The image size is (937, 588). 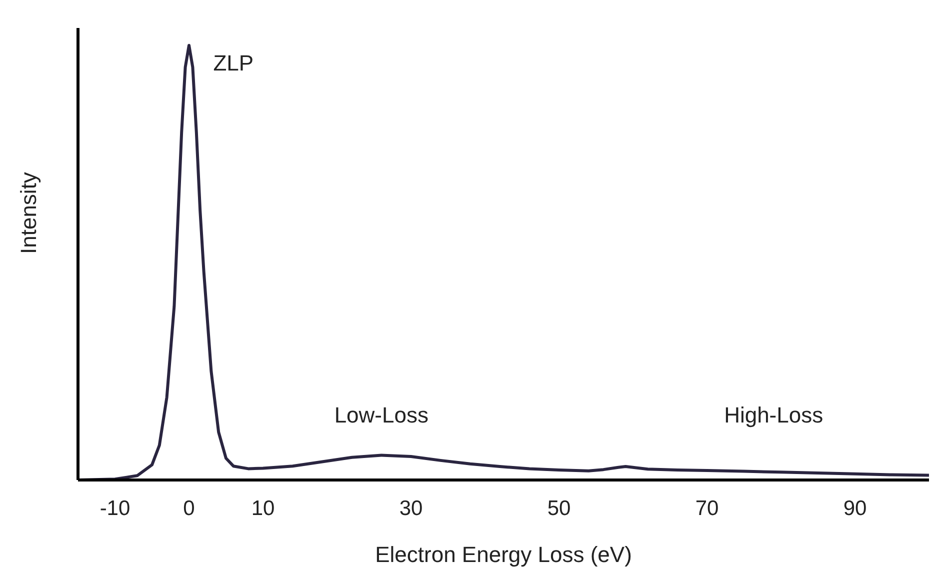 What do you see at coordinates (411, 508) in the screenshot?
I see `x-tick-label: 30` at bounding box center [411, 508].